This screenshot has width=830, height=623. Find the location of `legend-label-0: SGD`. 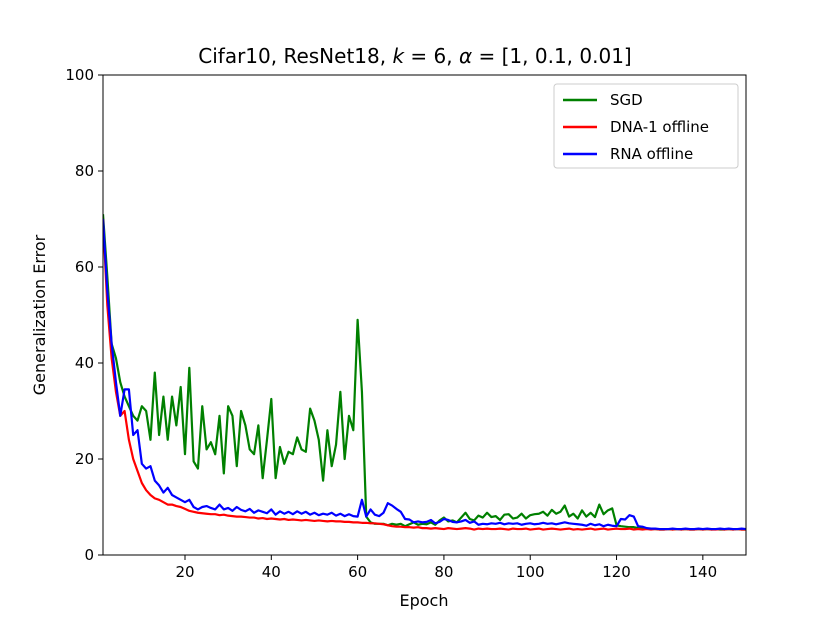

legend-label-0: SGD is located at coordinates (626, 100).